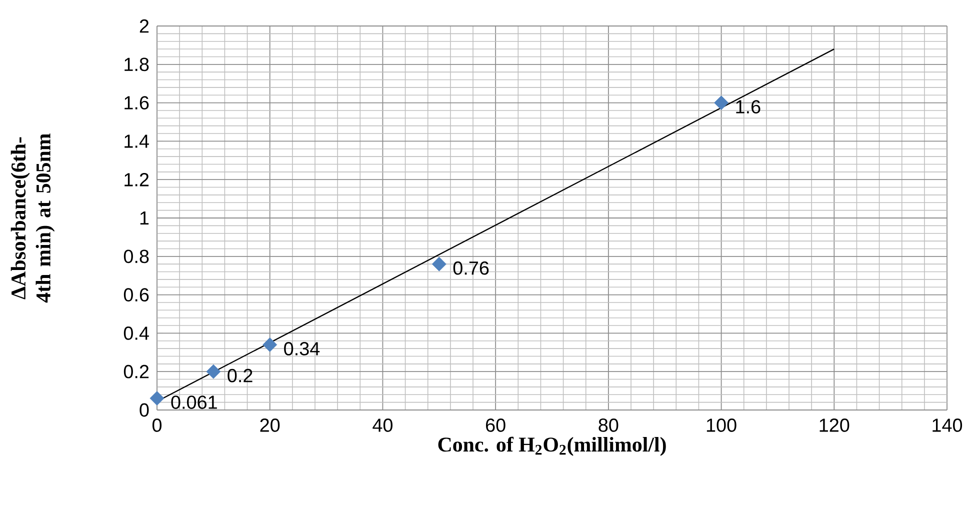  I want to click on x-axis-title: Conc. of H$_{2}$O$_{2}$(millimol/l), so click(552, 446).